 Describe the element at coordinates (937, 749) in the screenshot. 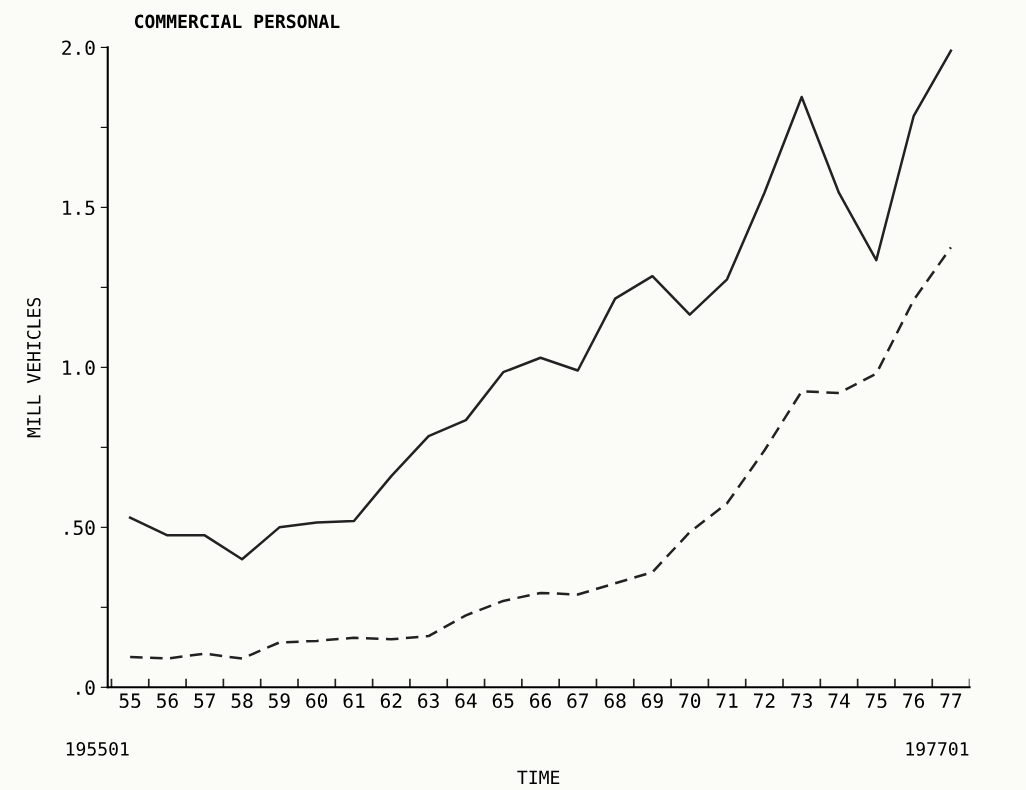

I see `text: 197701` at that location.